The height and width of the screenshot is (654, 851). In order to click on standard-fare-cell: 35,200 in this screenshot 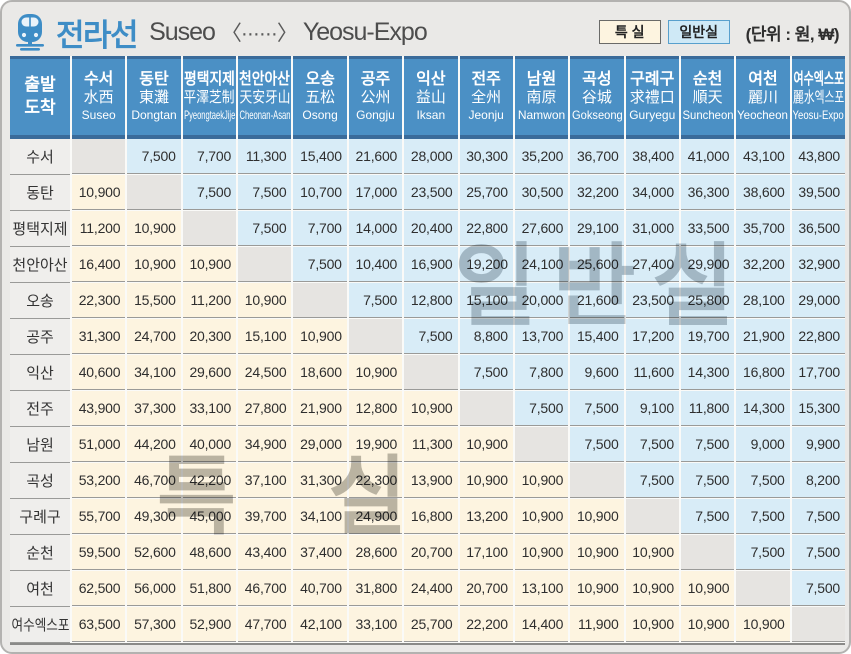, I will do `click(541, 156)`.